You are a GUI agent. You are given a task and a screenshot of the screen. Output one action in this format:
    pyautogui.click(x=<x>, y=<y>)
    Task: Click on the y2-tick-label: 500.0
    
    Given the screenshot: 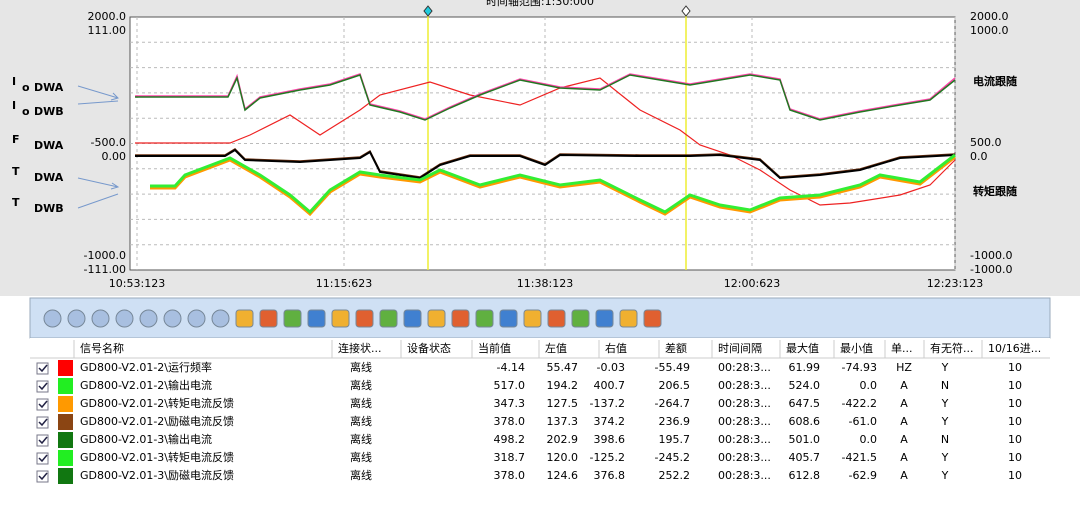 What is the action you would take?
    pyautogui.click(x=986, y=142)
    